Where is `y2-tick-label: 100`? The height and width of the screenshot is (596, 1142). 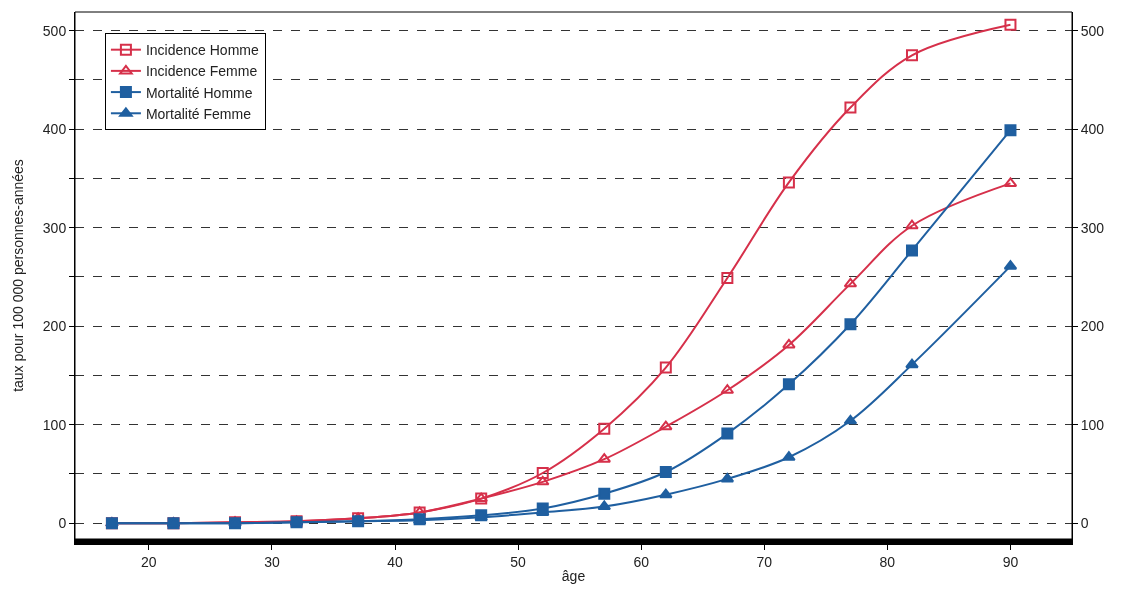
y2-tick-label: 100 is located at coordinates (1092, 424).